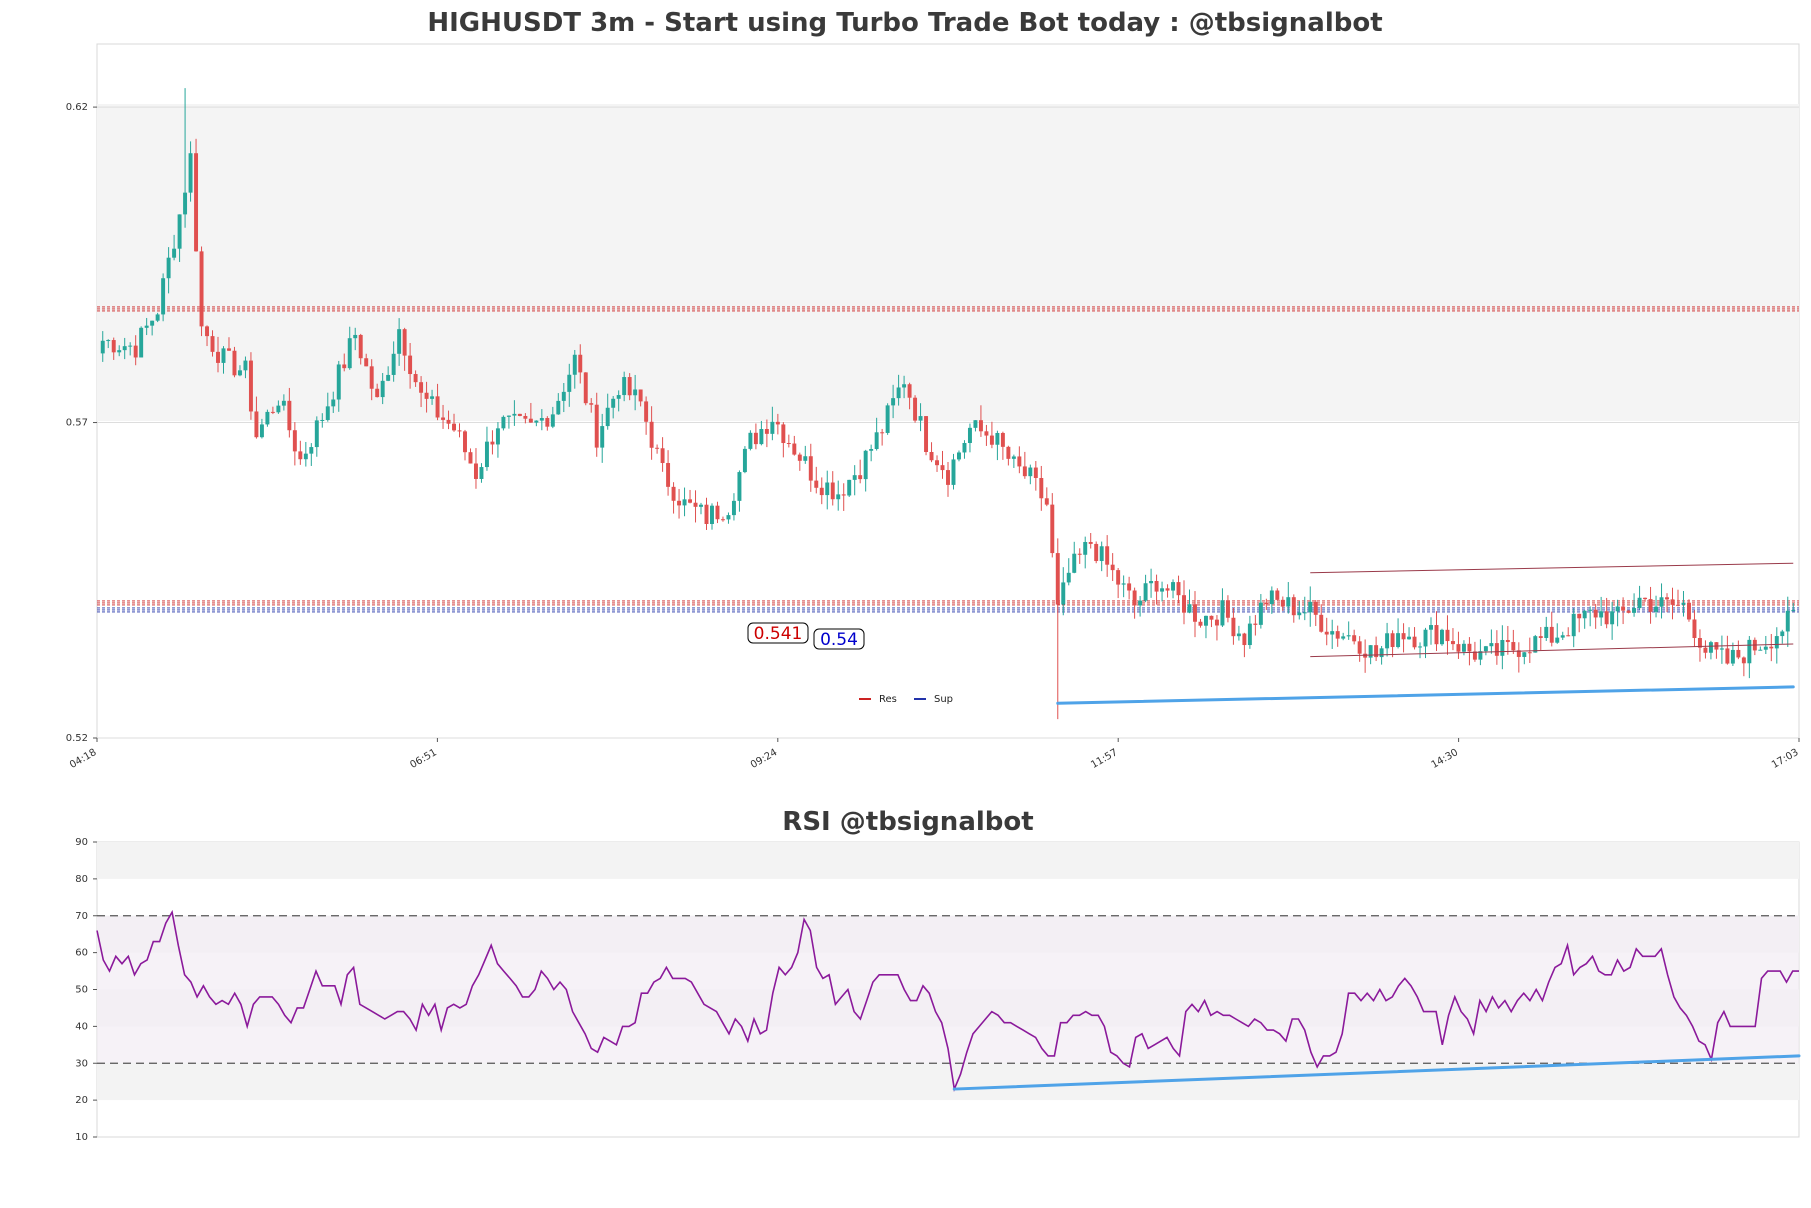 The width and height of the screenshot is (1811, 1208). I want to click on price-x-tick-labels: 04:18 06:51 09:24 11:57 14:30 17:03, so click(934, 754).